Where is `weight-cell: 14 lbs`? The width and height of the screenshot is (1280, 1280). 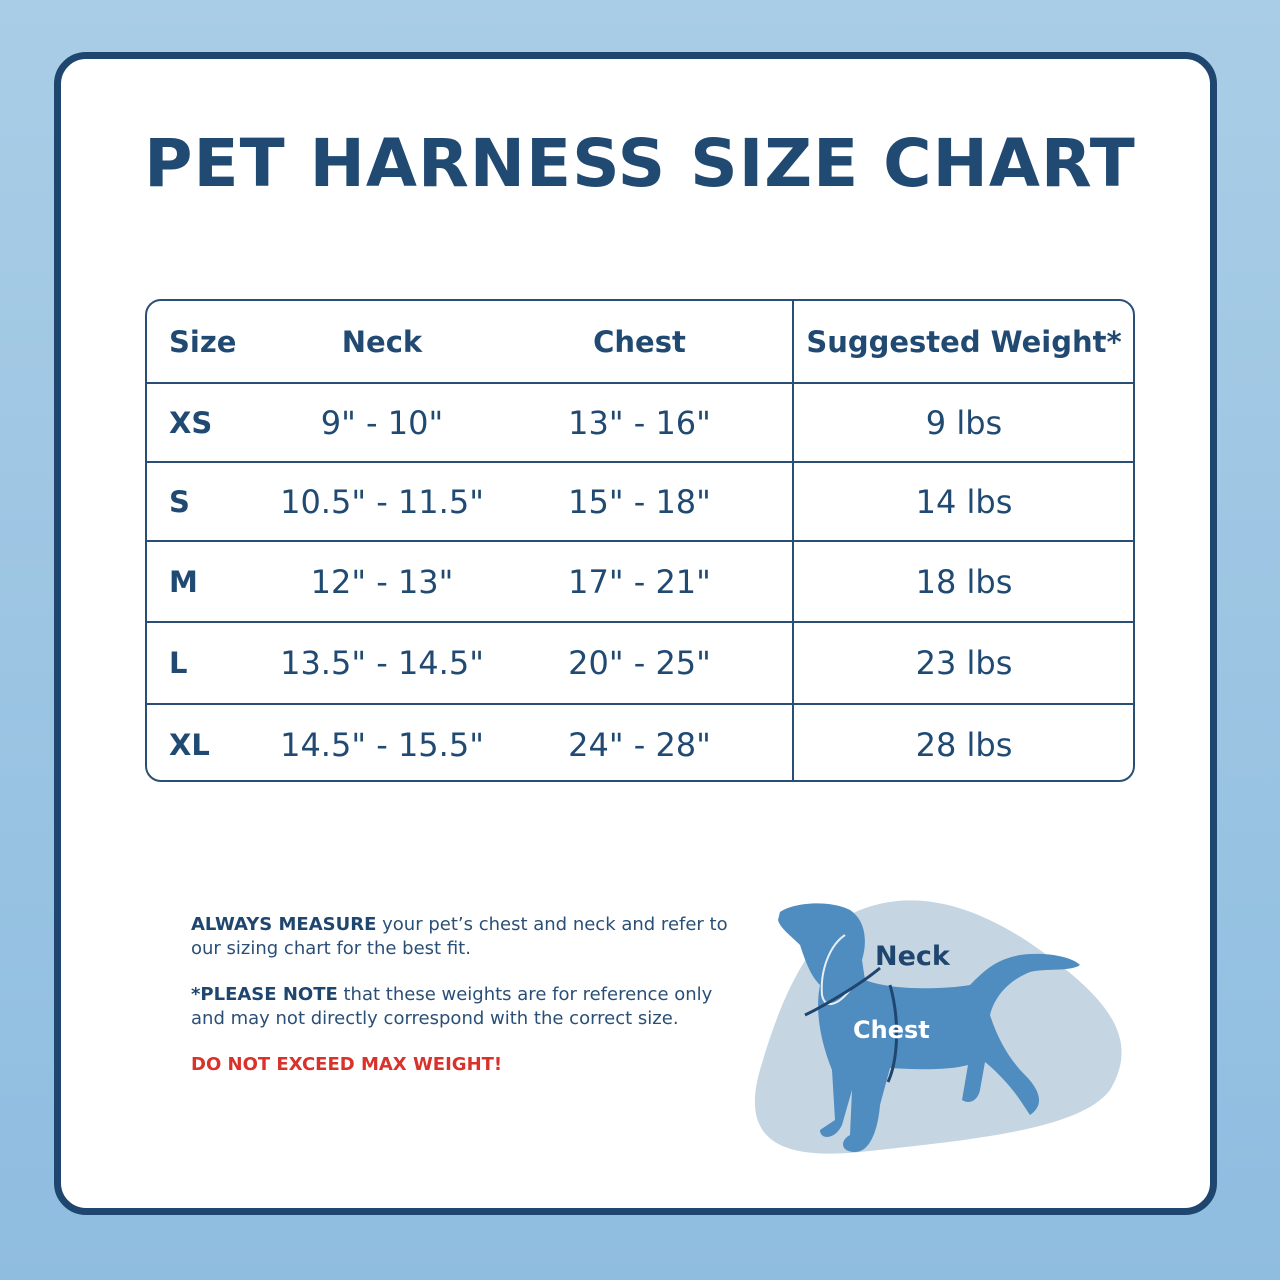
weight-cell: 14 lbs is located at coordinates (964, 501).